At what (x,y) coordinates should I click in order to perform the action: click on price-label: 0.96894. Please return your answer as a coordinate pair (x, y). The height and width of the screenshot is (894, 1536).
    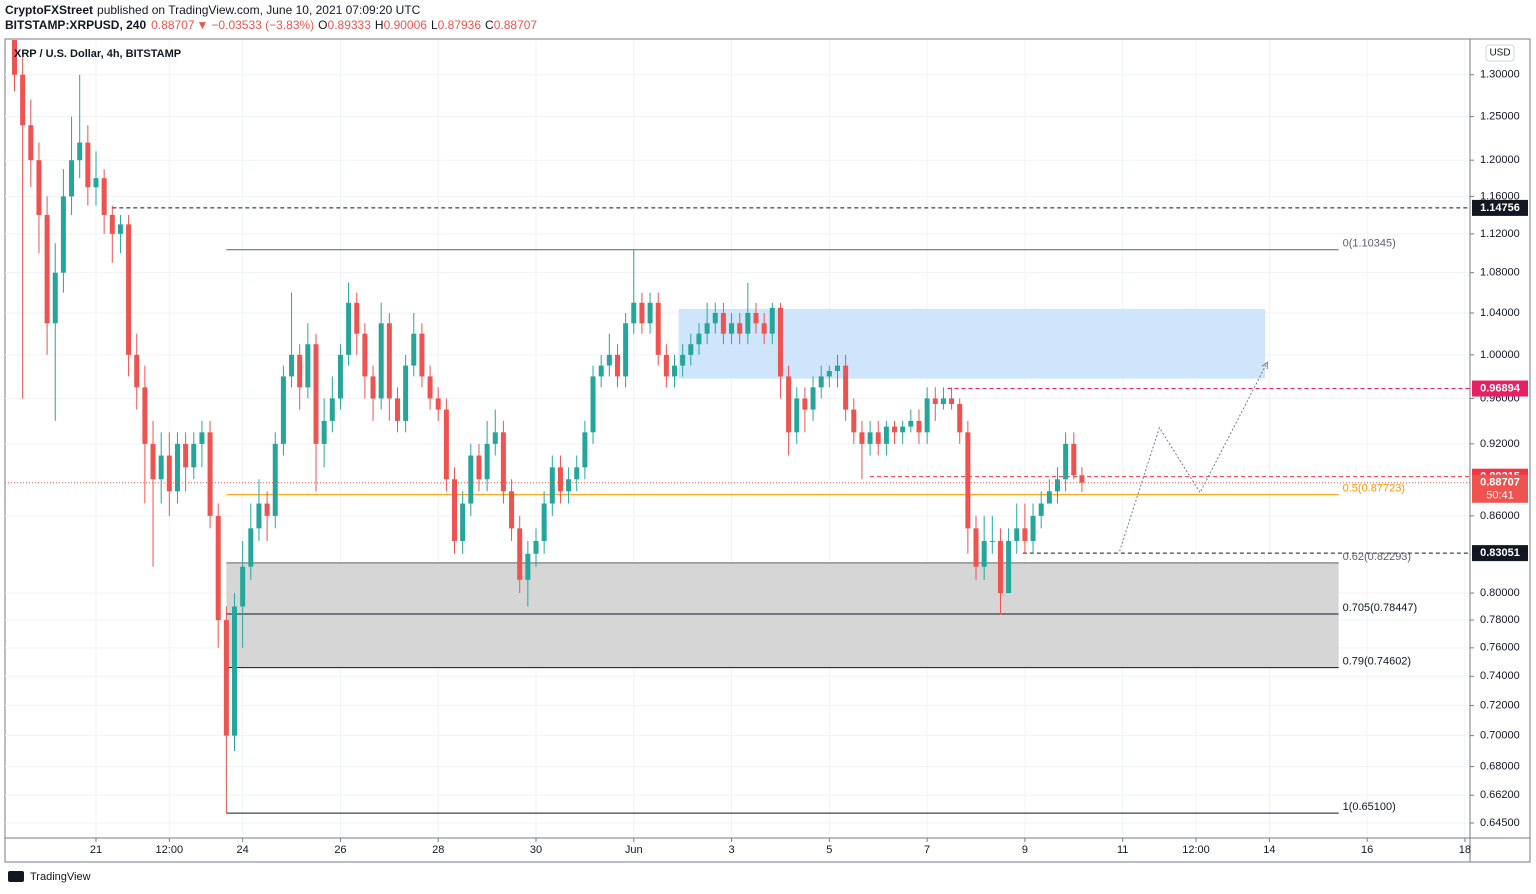
    Looking at the image, I should click on (1500, 388).